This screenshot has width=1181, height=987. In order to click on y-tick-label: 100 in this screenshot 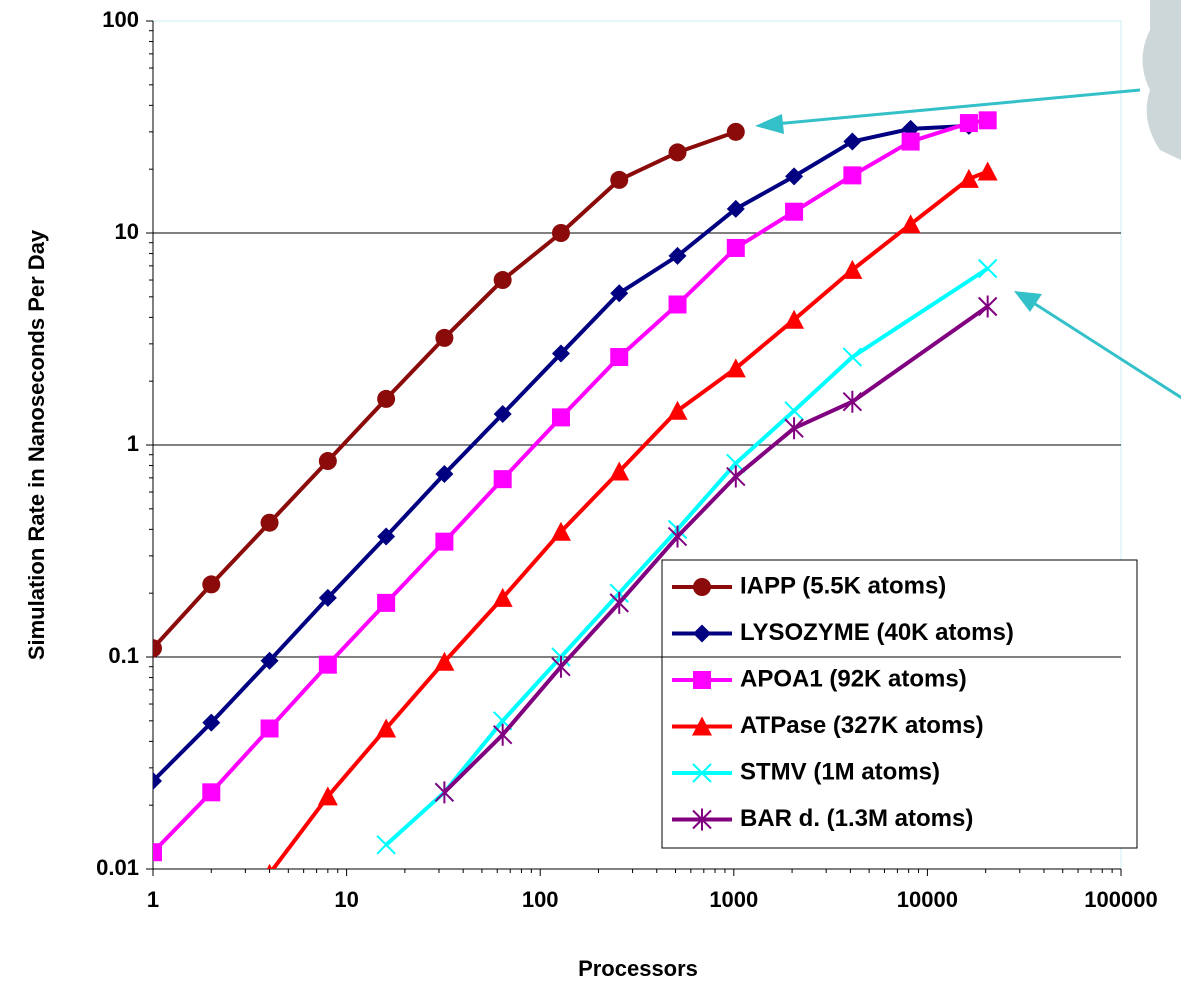, I will do `click(120, 19)`.